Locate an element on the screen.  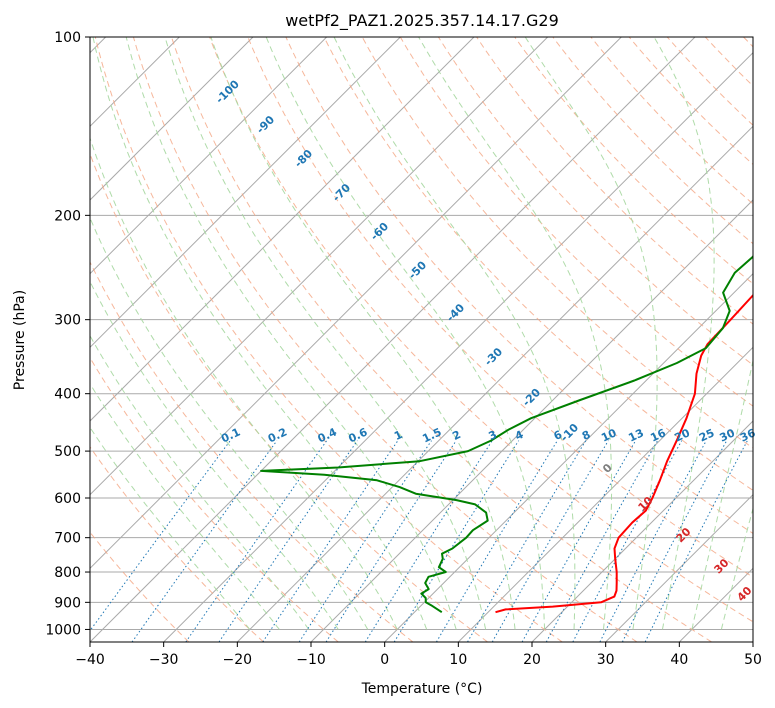
y-tick-label: 300 is located at coordinates (67, 321).